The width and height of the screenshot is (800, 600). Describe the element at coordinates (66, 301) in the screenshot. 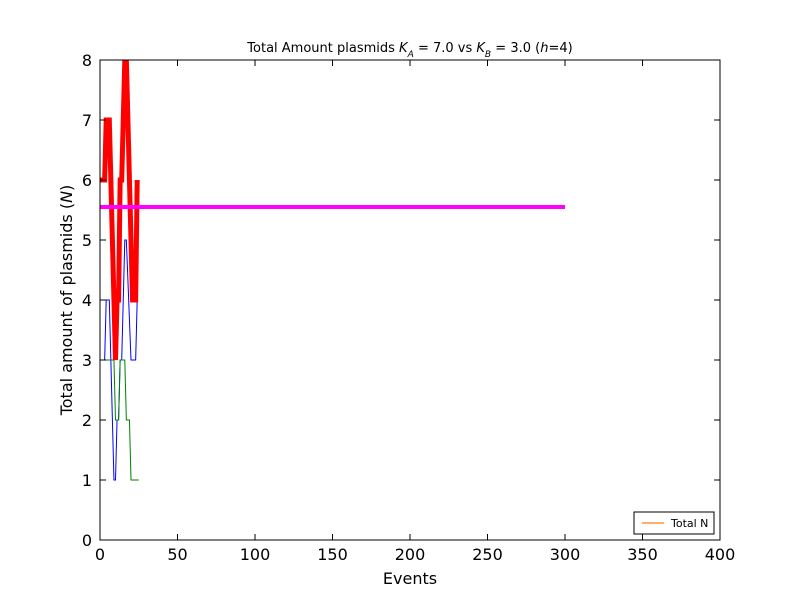

I see `y-axis-label: Total amount of plasmids (N)` at that location.